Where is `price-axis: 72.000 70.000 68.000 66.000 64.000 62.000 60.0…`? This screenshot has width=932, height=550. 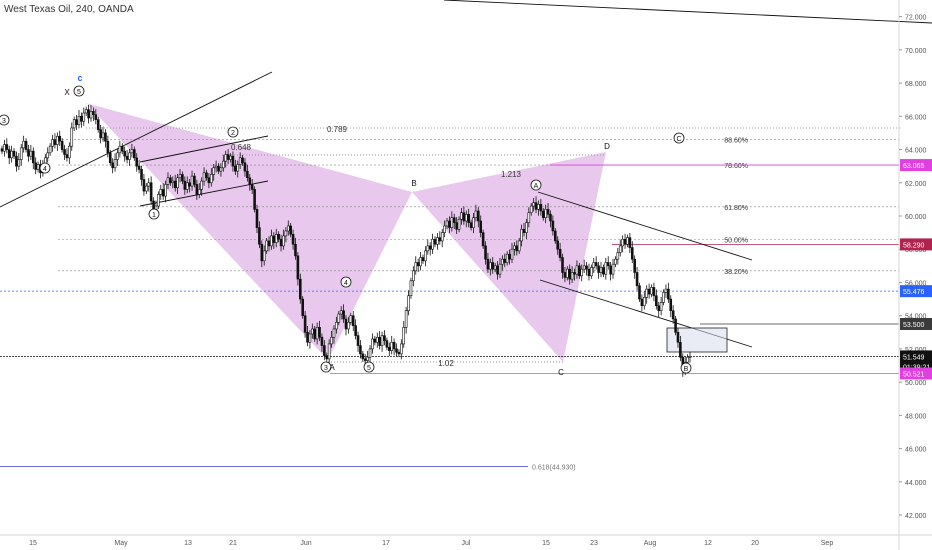 price-axis: 72.000 70.000 68.000 66.000 64.000 62.000 60.0… is located at coordinates (912, 275).